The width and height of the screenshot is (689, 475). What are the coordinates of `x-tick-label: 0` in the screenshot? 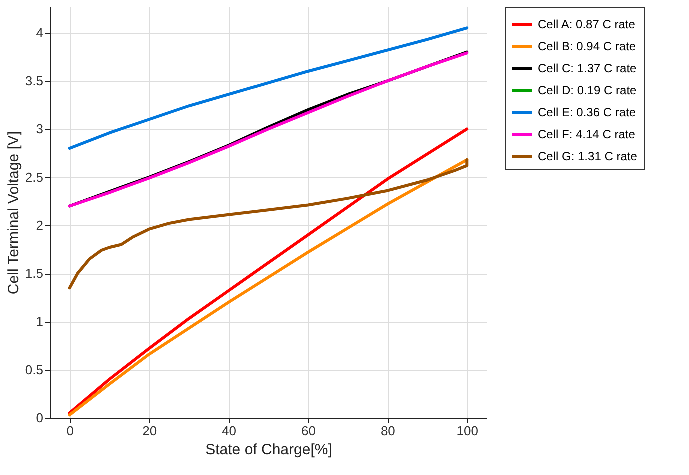 It's located at (70, 431).